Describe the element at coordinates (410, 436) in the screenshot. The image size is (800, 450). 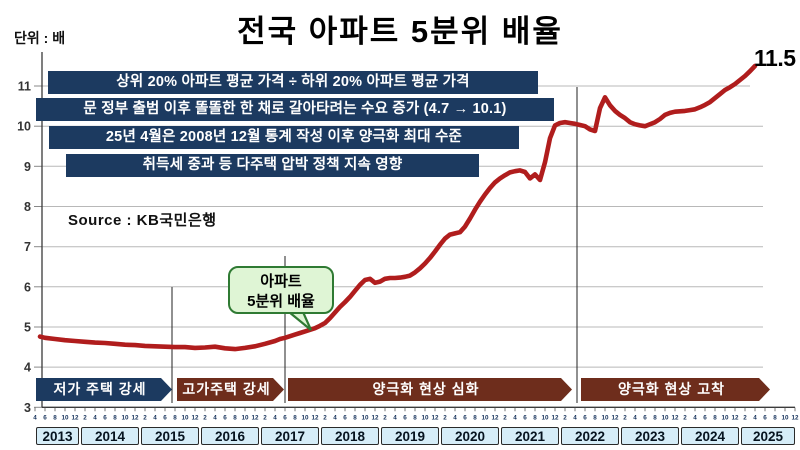
I see `year-label-box: 2019` at that location.